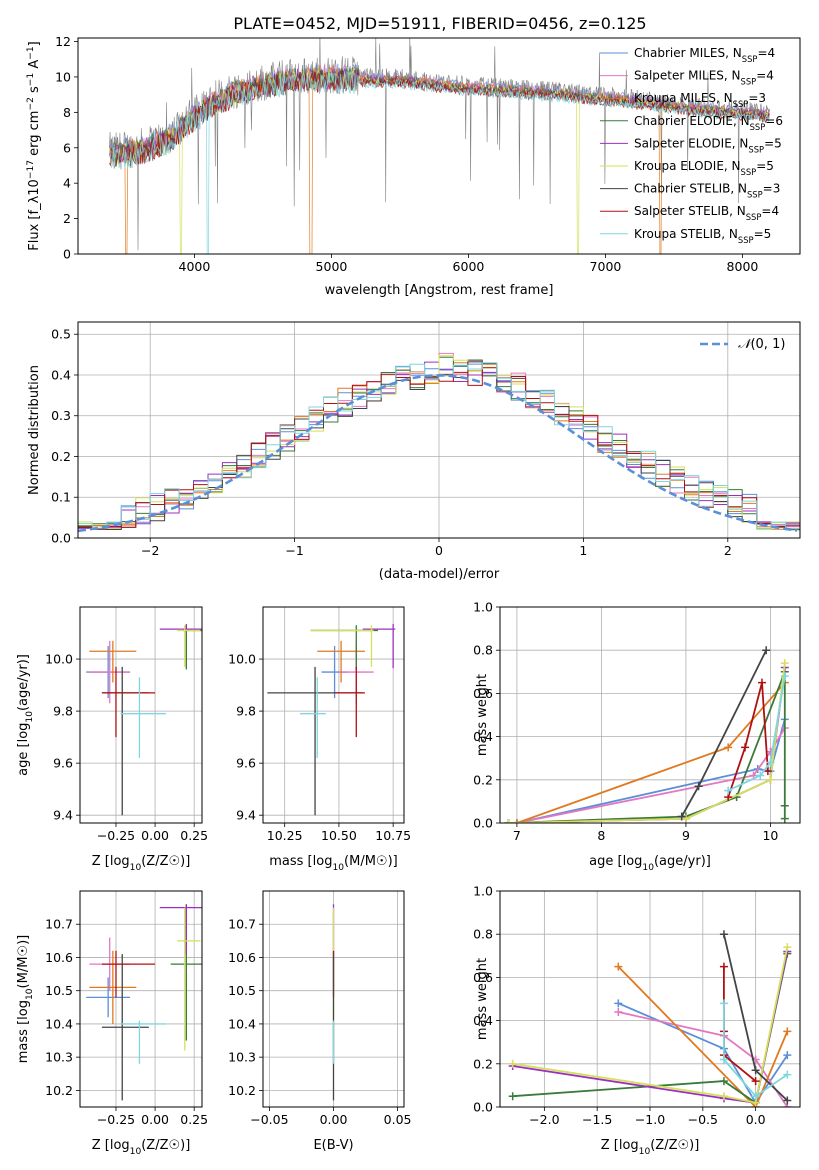  I want to click on weight_vs_age-x-axis-label: age [log10(age/yr)], so click(650, 863).